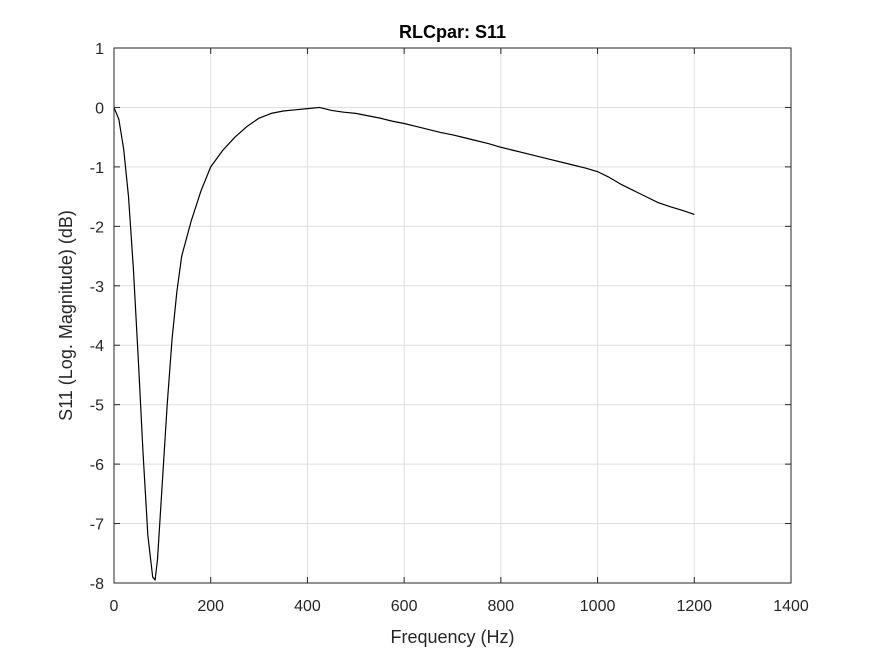  What do you see at coordinates (598, 606) in the screenshot?
I see `x-tick-label: 1000` at bounding box center [598, 606].